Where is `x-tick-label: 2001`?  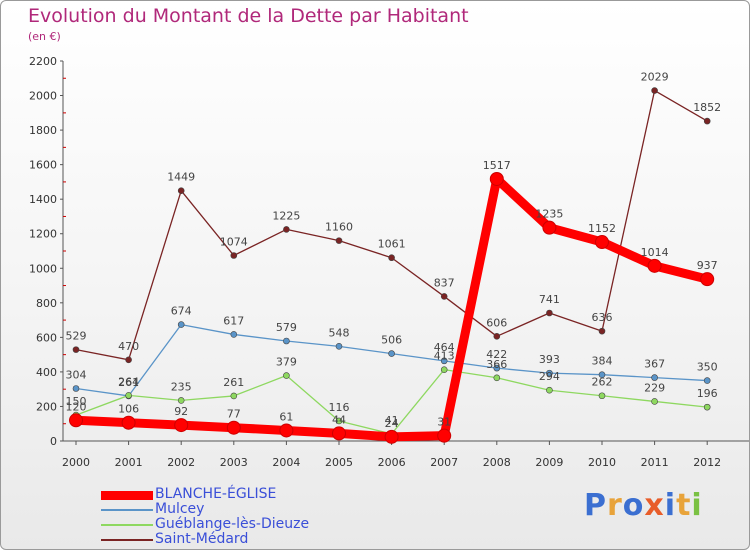
x-tick-label: 2001 is located at coordinates (129, 462).